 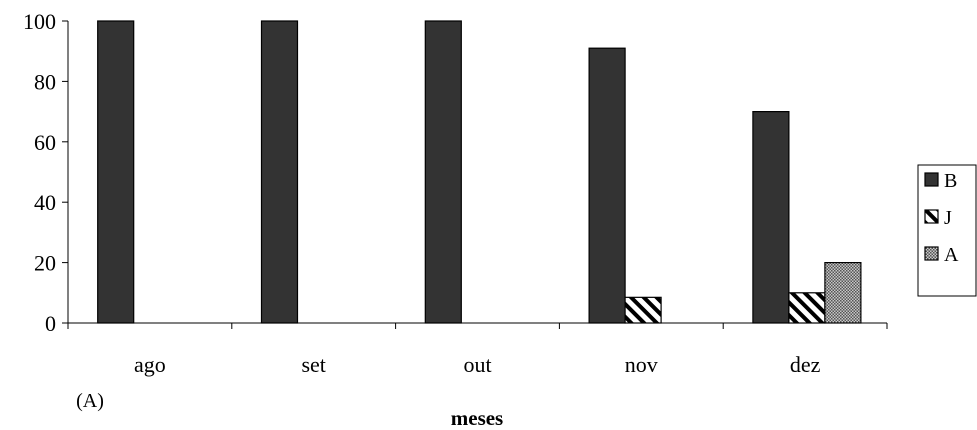 I want to click on bar-A-dez, so click(x=843, y=293).